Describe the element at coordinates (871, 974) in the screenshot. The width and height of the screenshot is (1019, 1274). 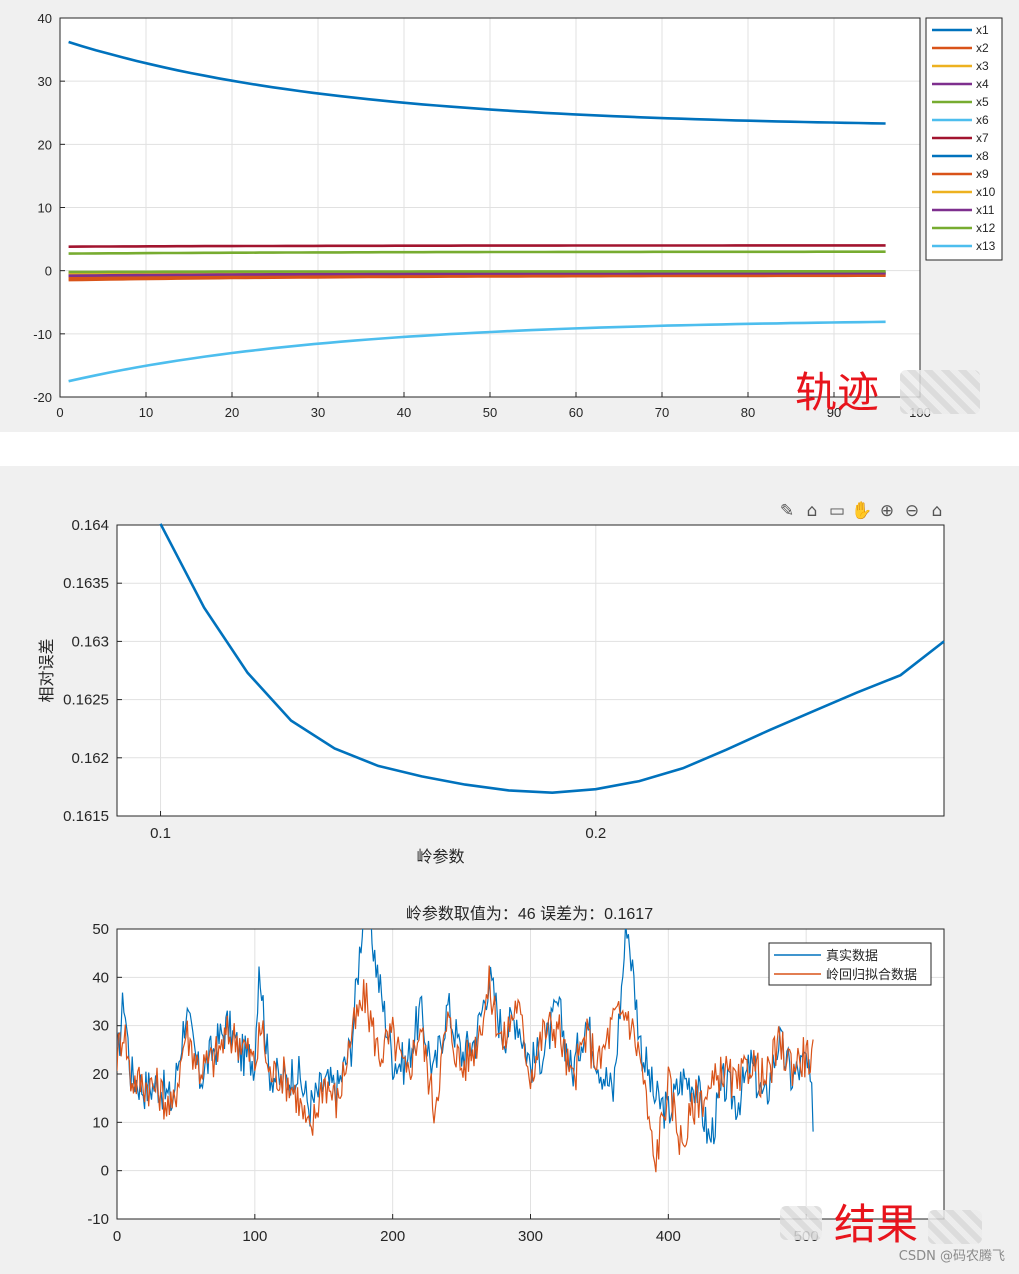
I see `legend-entry: 岭回归拟合数据` at that location.